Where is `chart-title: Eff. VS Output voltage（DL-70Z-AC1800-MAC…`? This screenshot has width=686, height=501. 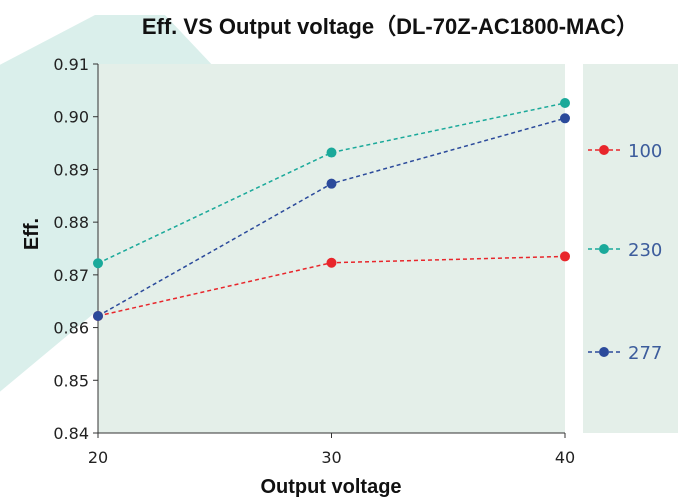
chart-title: Eff. VS Output voltage（DL-70Z-AC1800-MAC… is located at coordinates (390, 26).